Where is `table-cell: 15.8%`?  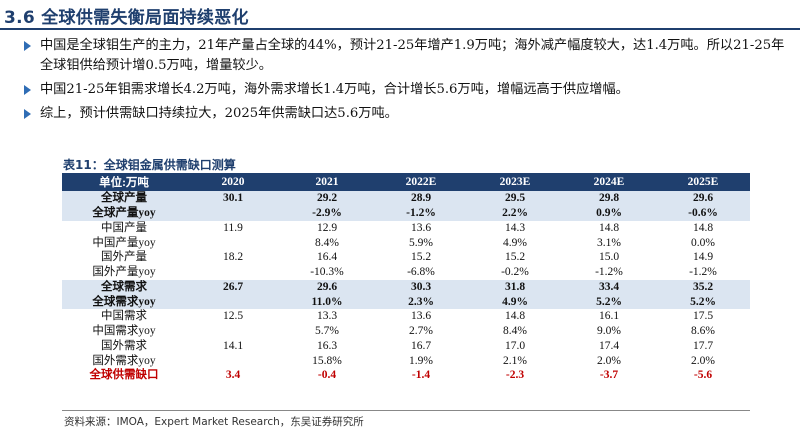 table-cell: 15.8% is located at coordinates (327, 360).